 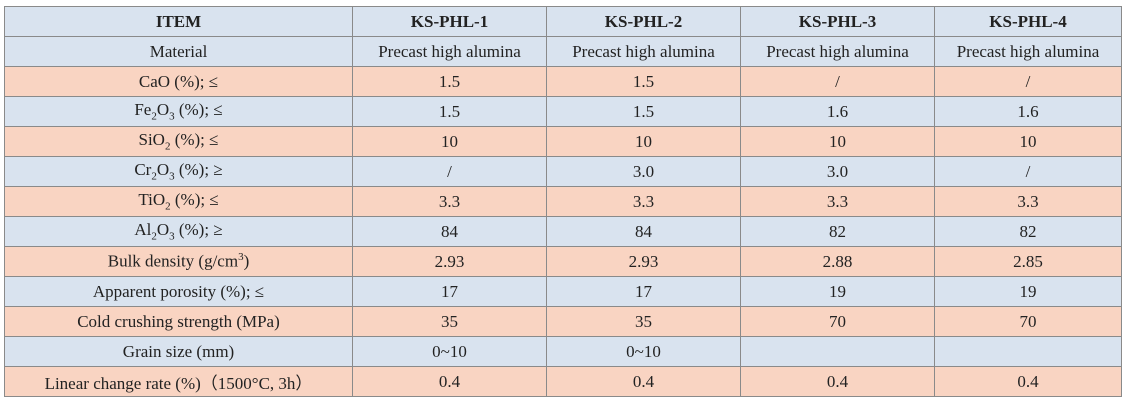 I want to click on row-label-grain-size: Grain size (mm), so click(x=178, y=351).